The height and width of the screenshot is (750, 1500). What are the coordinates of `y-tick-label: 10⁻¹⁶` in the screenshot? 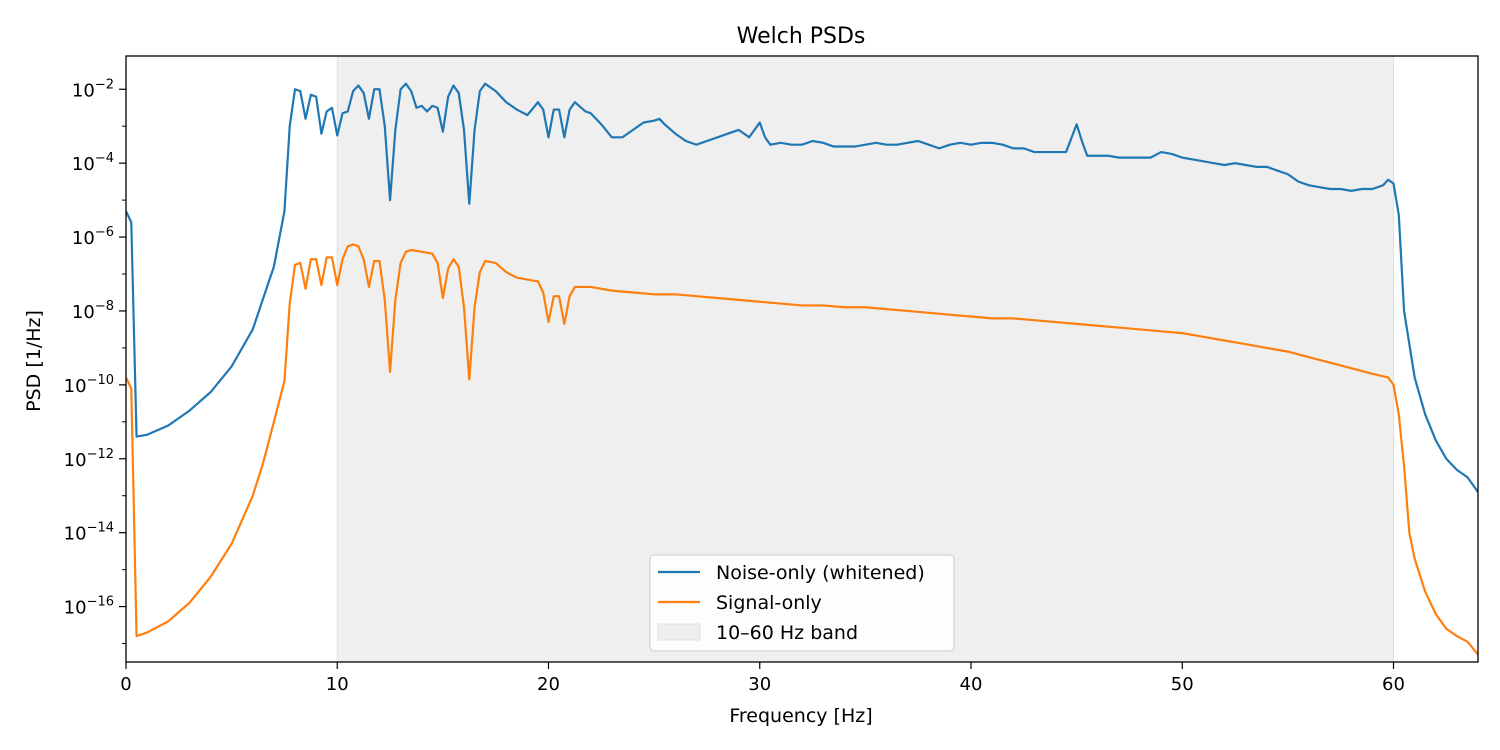 It's located at (89, 607).